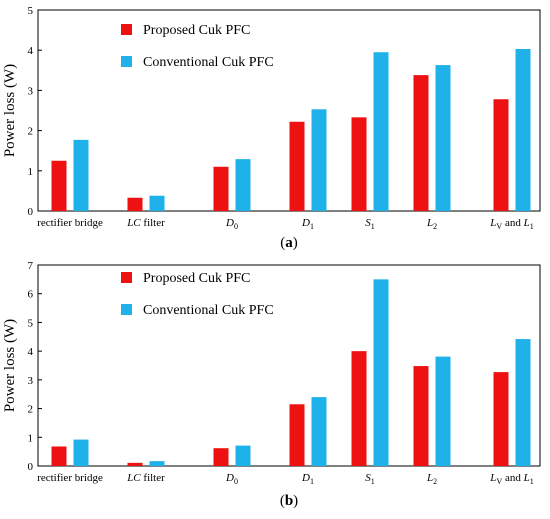 The width and height of the screenshot is (550, 519). I want to click on panel-label: (a), so click(289, 243).